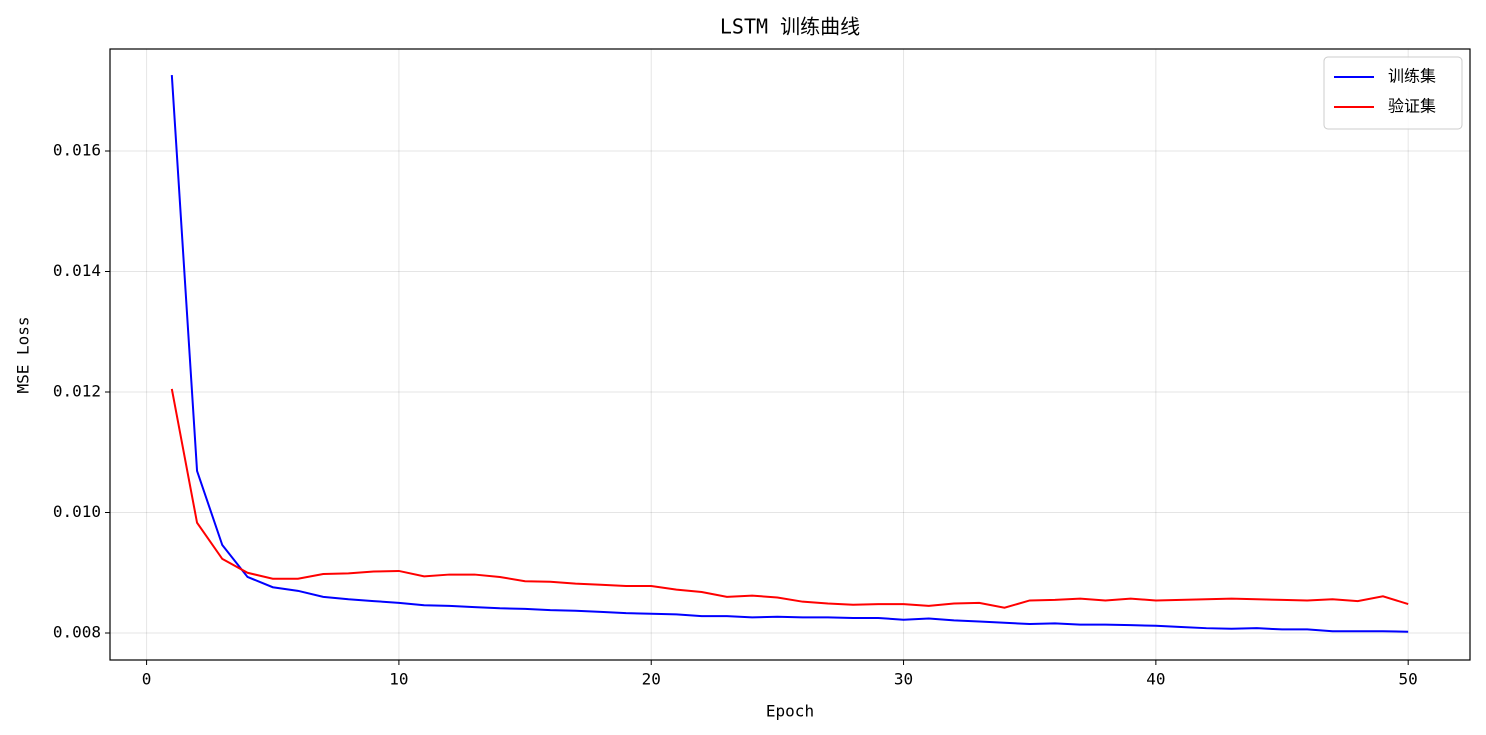 The width and height of the screenshot is (1486, 735). What do you see at coordinates (1393, 93) in the screenshot?
I see `legend-box` at bounding box center [1393, 93].